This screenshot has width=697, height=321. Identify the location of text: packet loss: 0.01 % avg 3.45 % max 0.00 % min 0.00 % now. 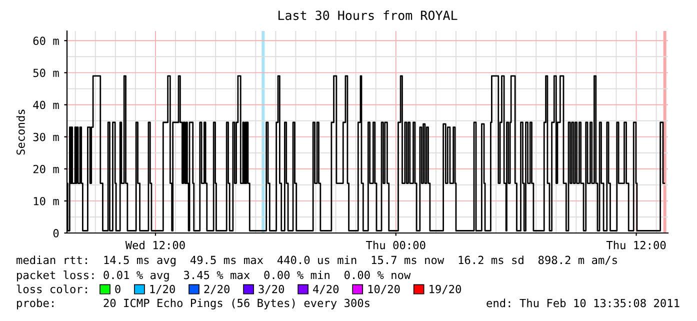
(214, 276).